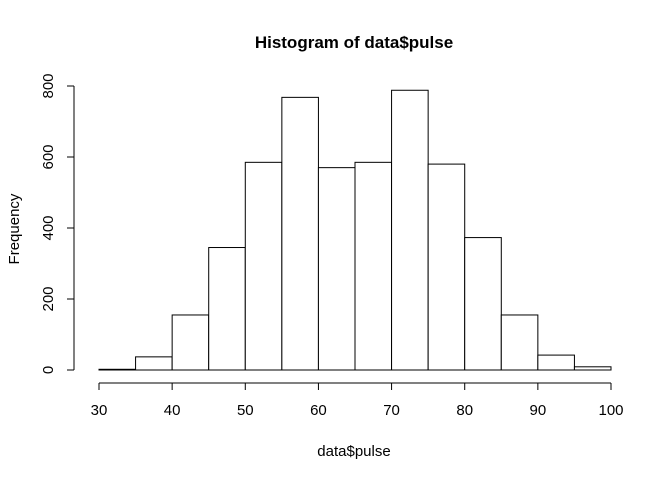 The width and height of the screenshot is (672, 480). What do you see at coordinates (57, 223) in the screenshot?
I see `y-axis: 0 200 400 600 800` at bounding box center [57, 223].